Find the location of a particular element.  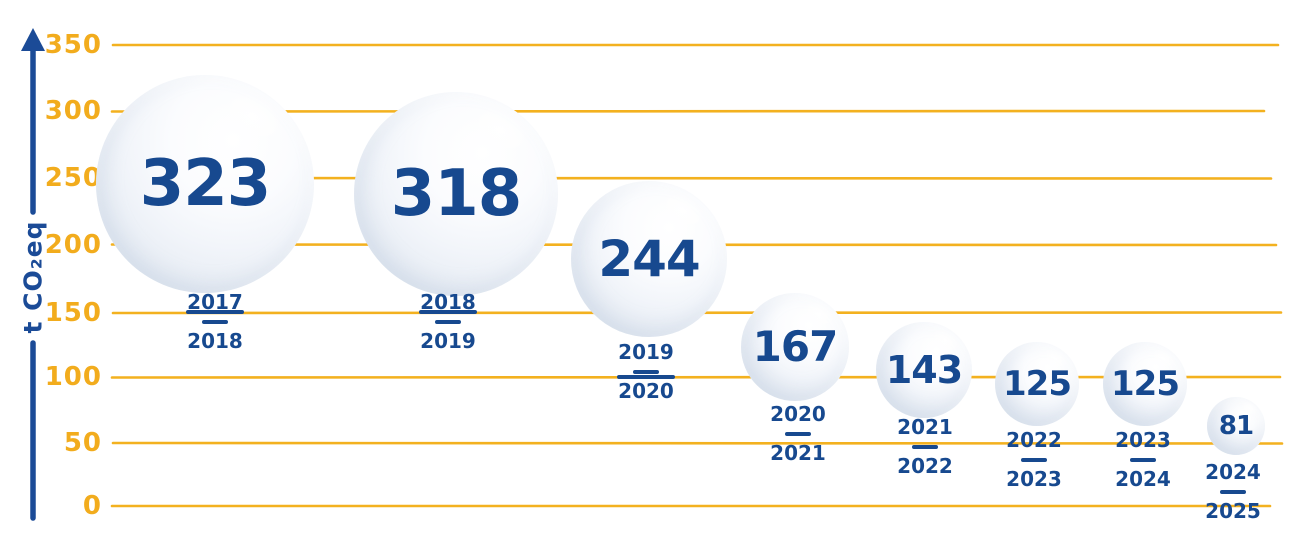

bubble-value: 318 is located at coordinates (456, 194).